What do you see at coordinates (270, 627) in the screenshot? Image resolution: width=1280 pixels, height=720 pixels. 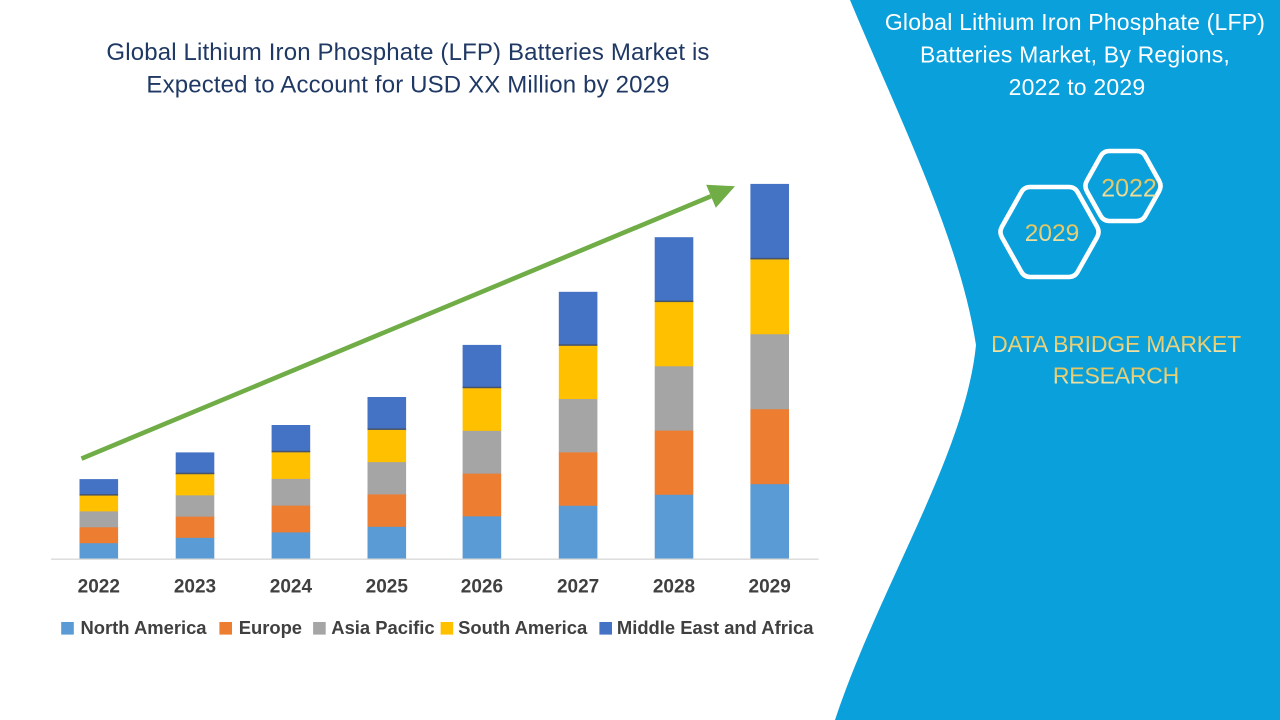 I see `svg-text: Europe` at bounding box center [270, 627].